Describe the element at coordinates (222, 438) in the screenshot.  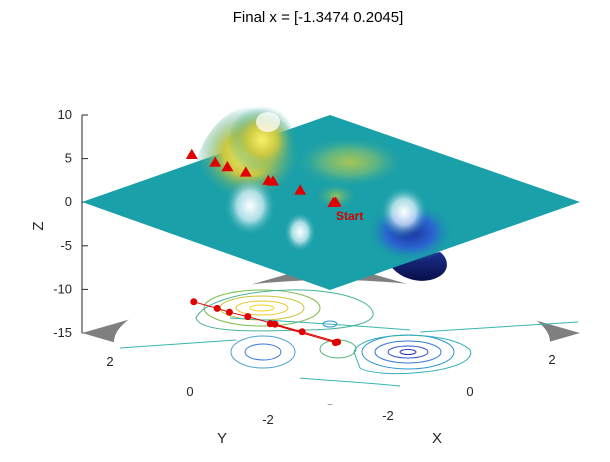
I see `y-axis-label: Y` at that location.